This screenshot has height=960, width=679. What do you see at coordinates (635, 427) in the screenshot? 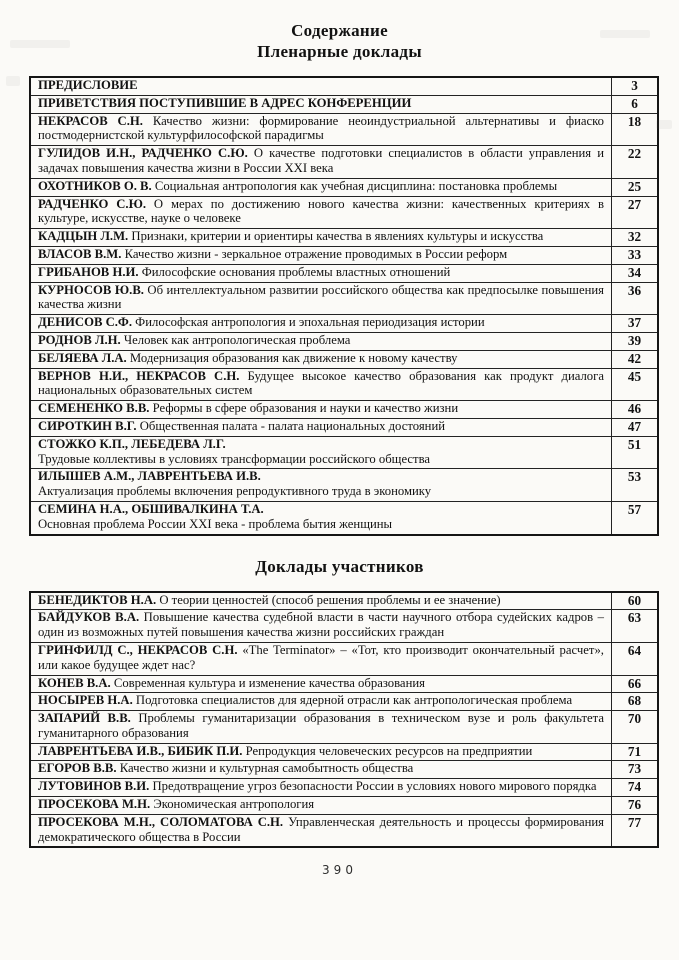
I see `entry-page-number: 47` at bounding box center [635, 427].